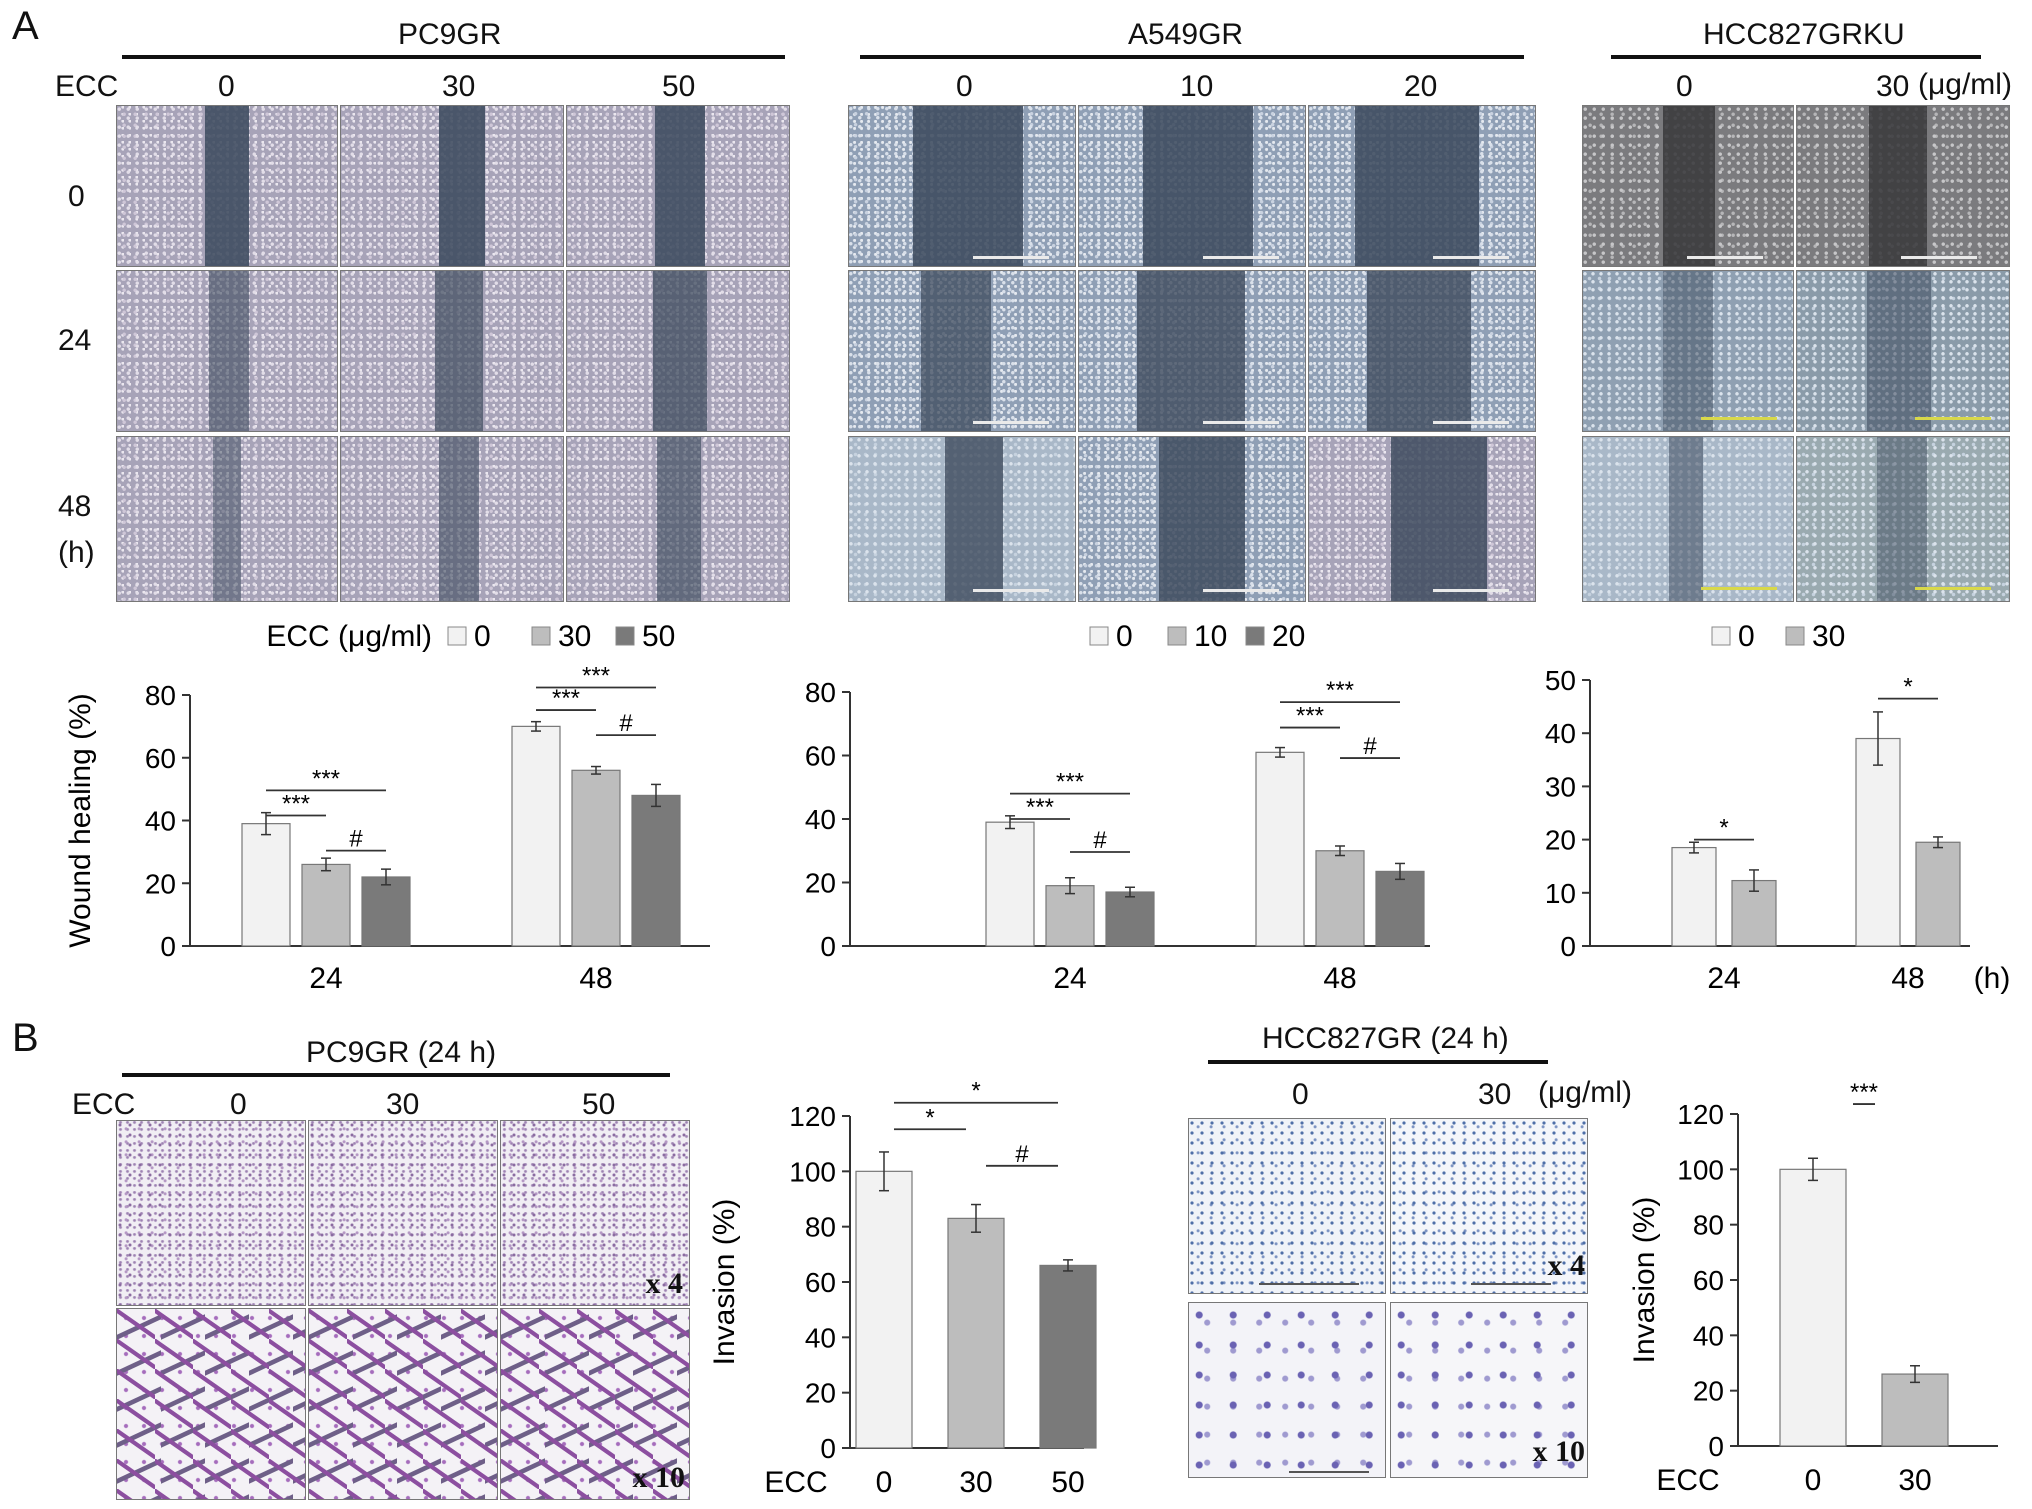 This screenshot has height=1509, width=2032. I want to click on x-tick-label: 50, so click(1067, 1482).